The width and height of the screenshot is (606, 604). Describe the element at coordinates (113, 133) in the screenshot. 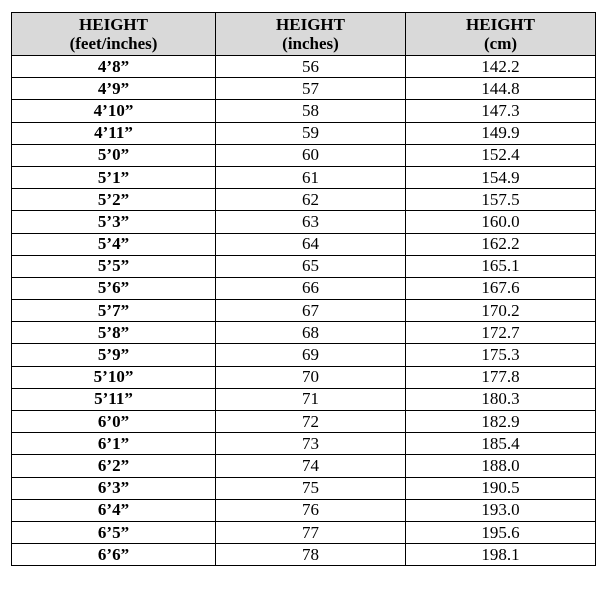

I see `cell-feet-inches: 4’11”` at that location.